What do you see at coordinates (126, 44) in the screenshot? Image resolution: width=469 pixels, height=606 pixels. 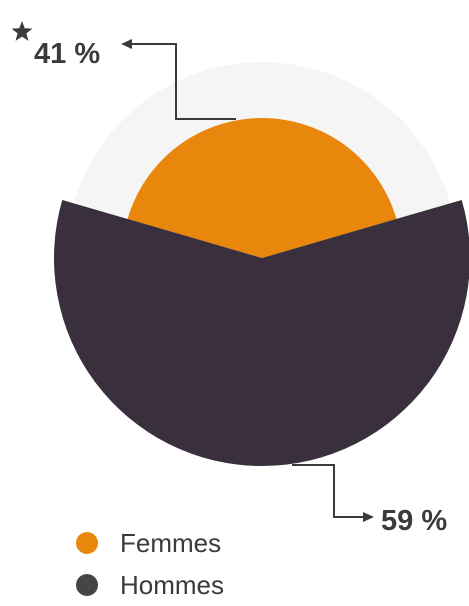 I see `arrowhead-femmes` at bounding box center [126, 44].